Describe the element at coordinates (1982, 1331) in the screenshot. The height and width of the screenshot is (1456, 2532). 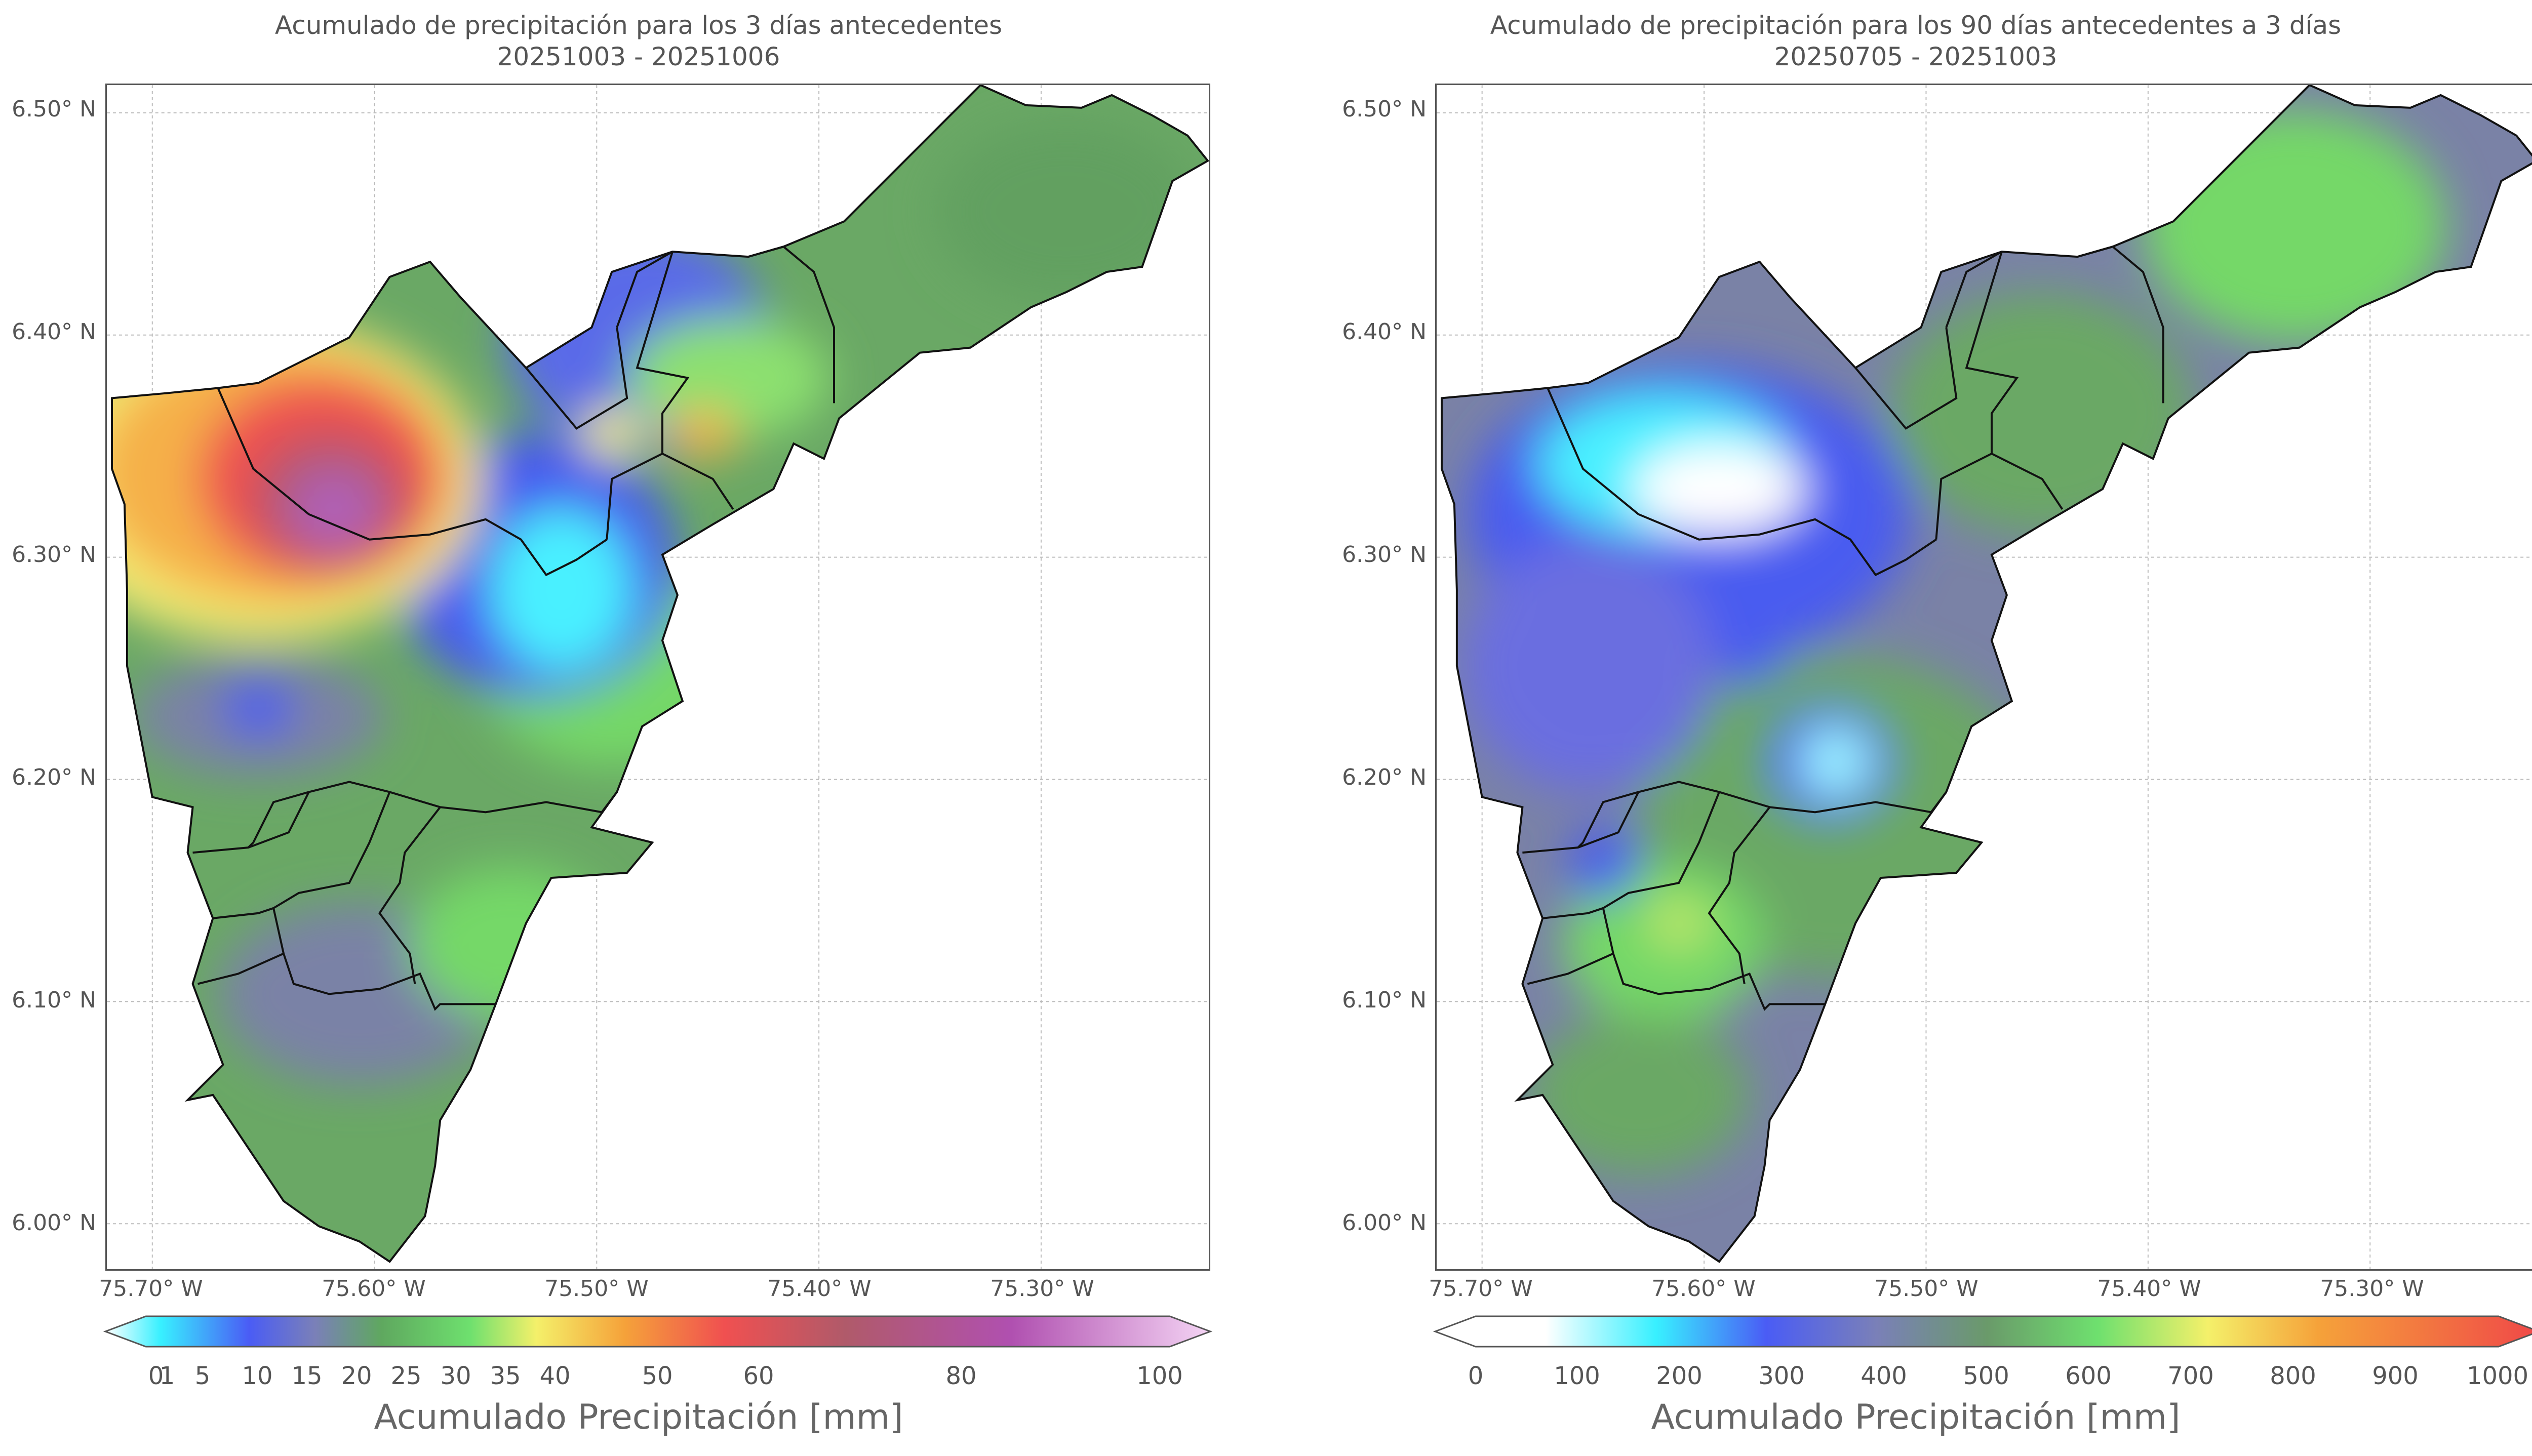
I see `right-colorbar` at that location.